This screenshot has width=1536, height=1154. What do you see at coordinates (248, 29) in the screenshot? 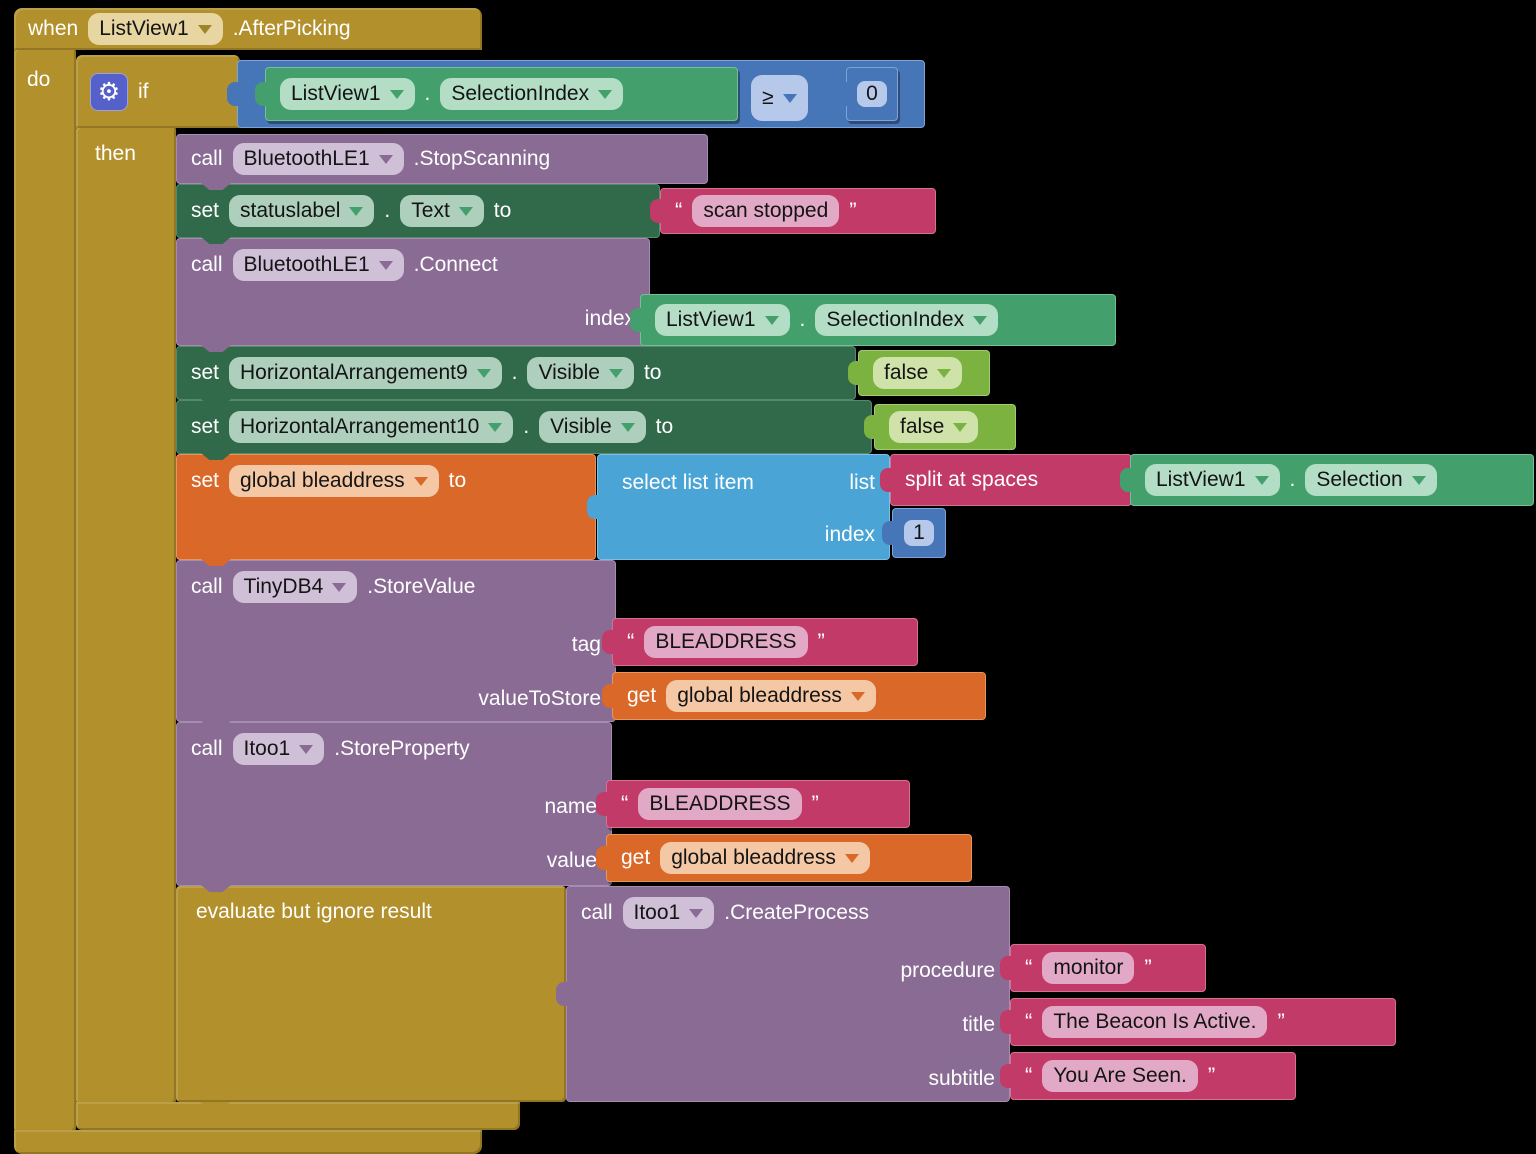
I see `when-event-block: when ListView1 .AfterPicking` at bounding box center [248, 29].